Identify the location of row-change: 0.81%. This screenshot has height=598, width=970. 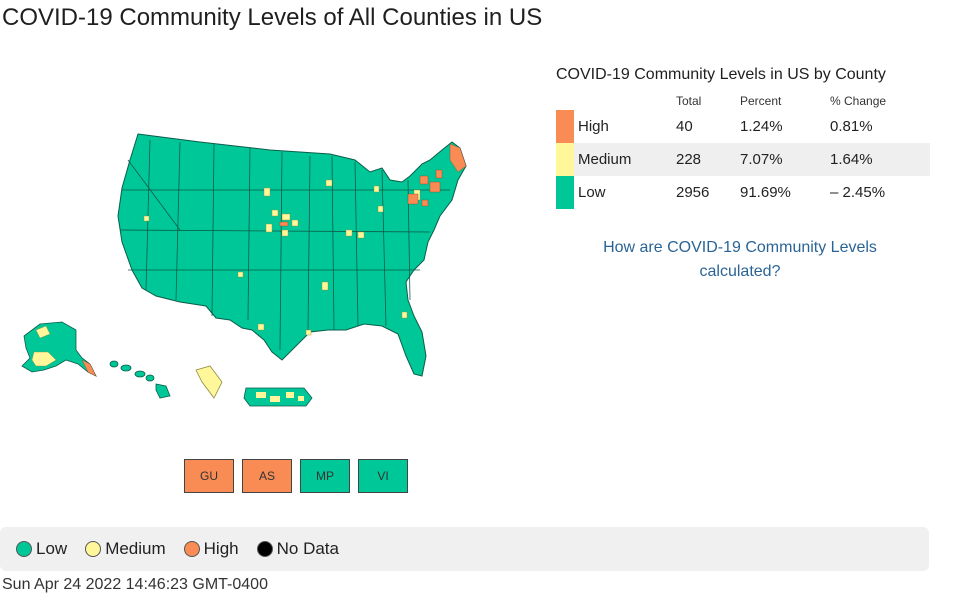
(851, 126).